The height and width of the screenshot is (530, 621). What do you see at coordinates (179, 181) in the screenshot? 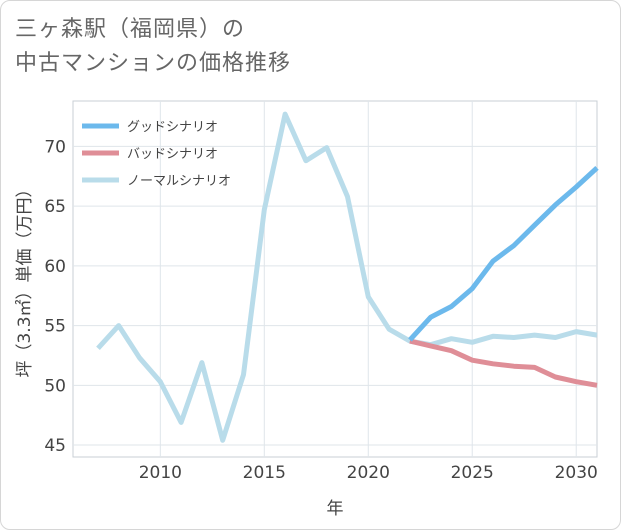
I see `legend-label-3: ノーマルシナリオ` at bounding box center [179, 181].